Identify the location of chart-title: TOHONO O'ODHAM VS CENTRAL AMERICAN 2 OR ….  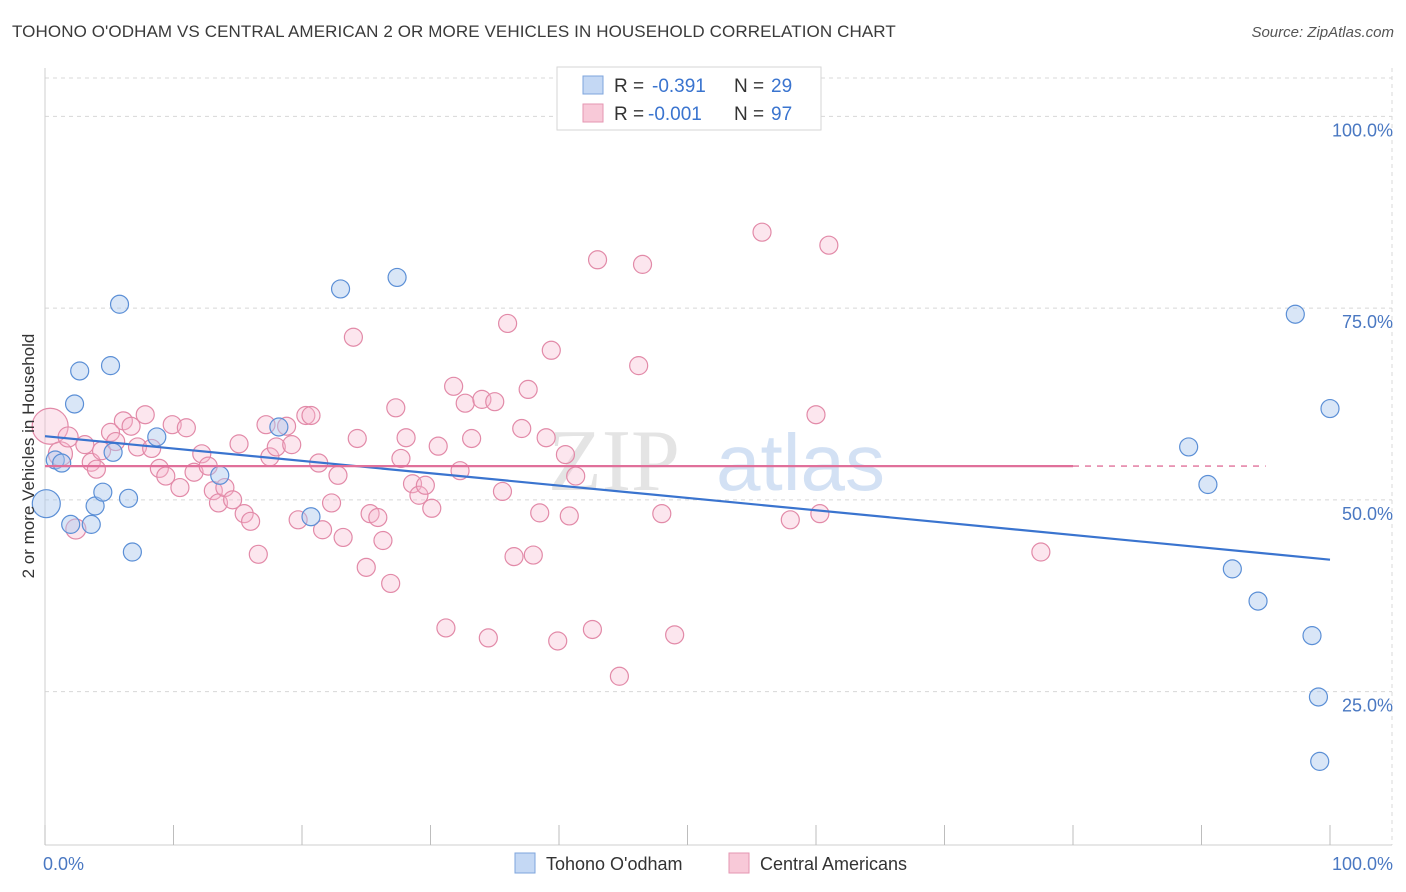
(454, 31).